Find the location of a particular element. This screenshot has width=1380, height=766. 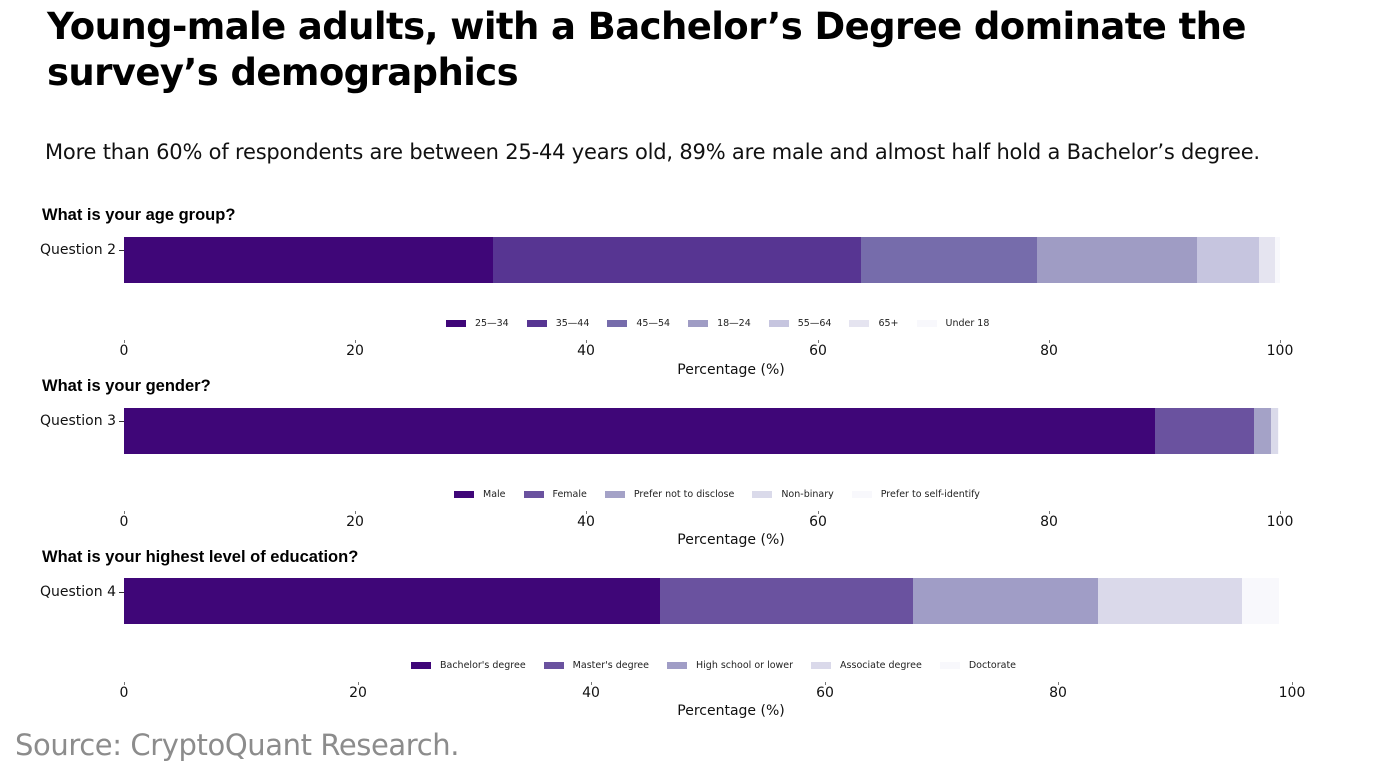

bar-segment-bachelors is located at coordinates (392, 601).